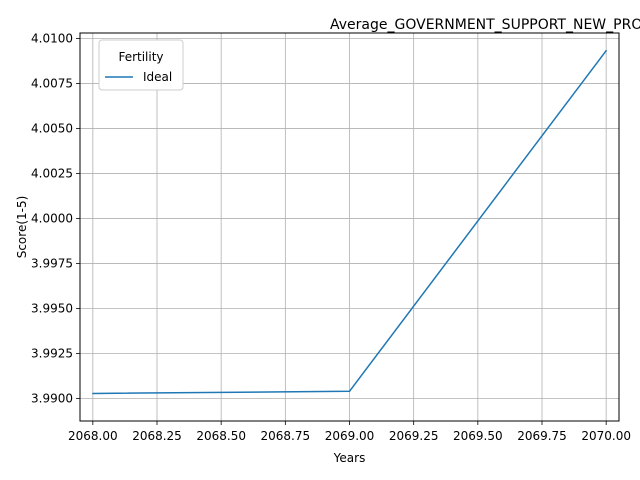 The width and height of the screenshot is (640, 480). I want to click on x-axis-label: Years, so click(349, 458).